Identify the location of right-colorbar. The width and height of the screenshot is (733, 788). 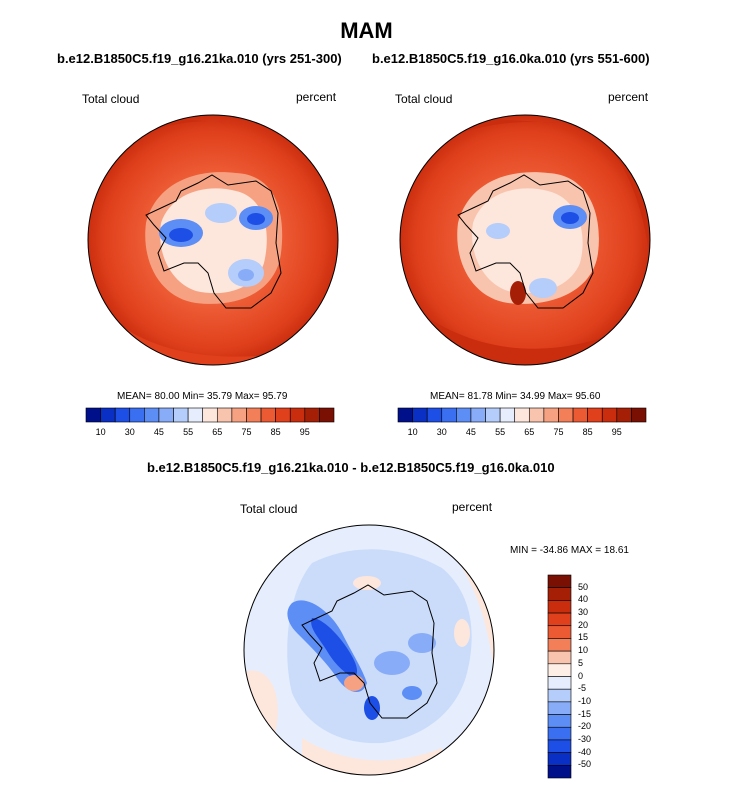
(522, 415).